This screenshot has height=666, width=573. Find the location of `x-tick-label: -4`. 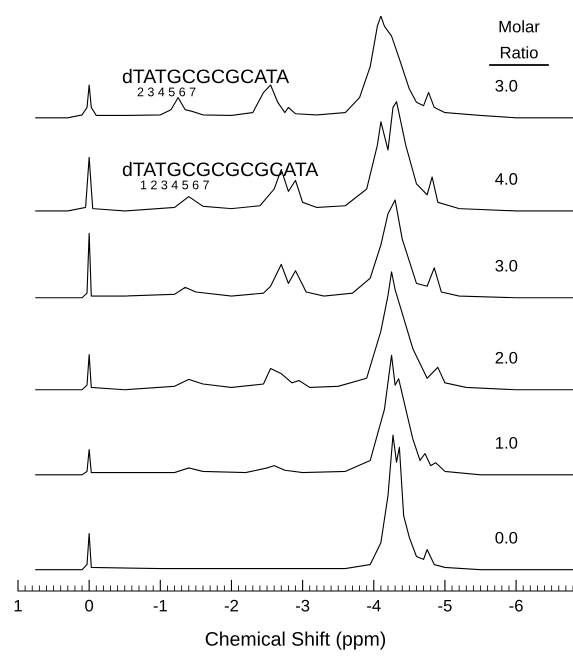

x-tick-label: -4 is located at coordinates (374, 606).